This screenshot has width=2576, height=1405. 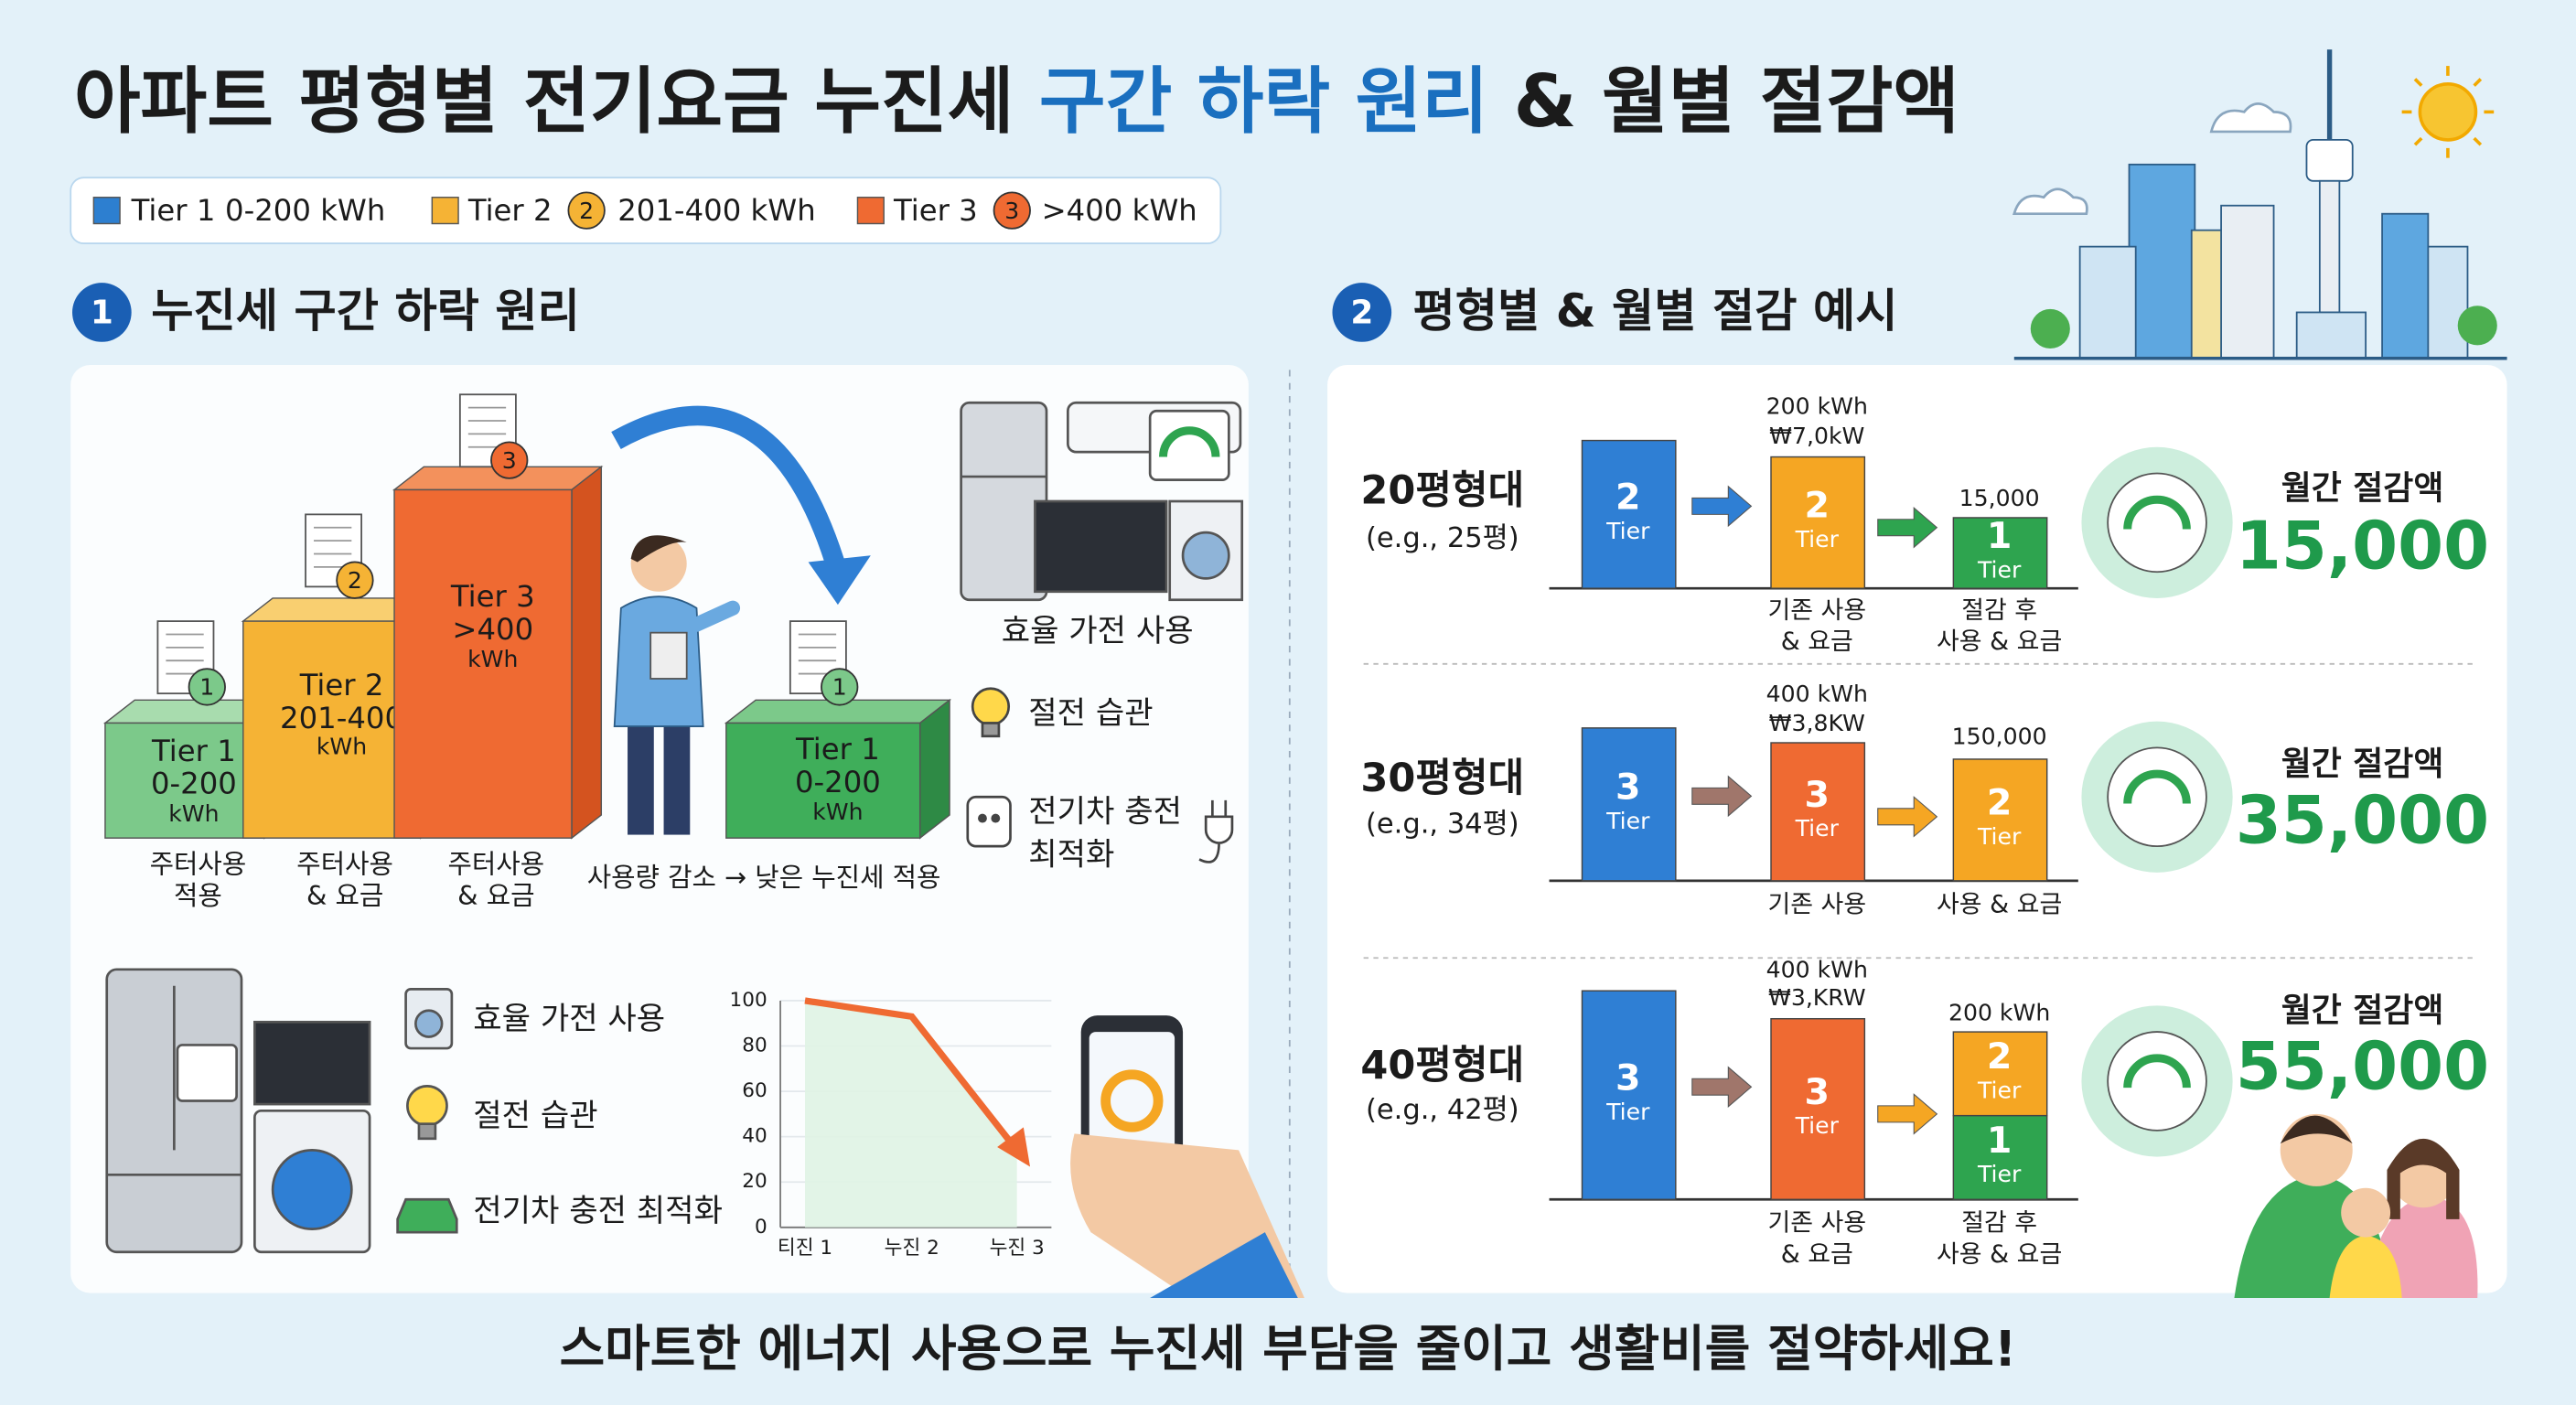 What do you see at coordinates (194, 751) in the screenshot?
I see `tier-block-label: Tier 1` at bounding box center [194, 751].